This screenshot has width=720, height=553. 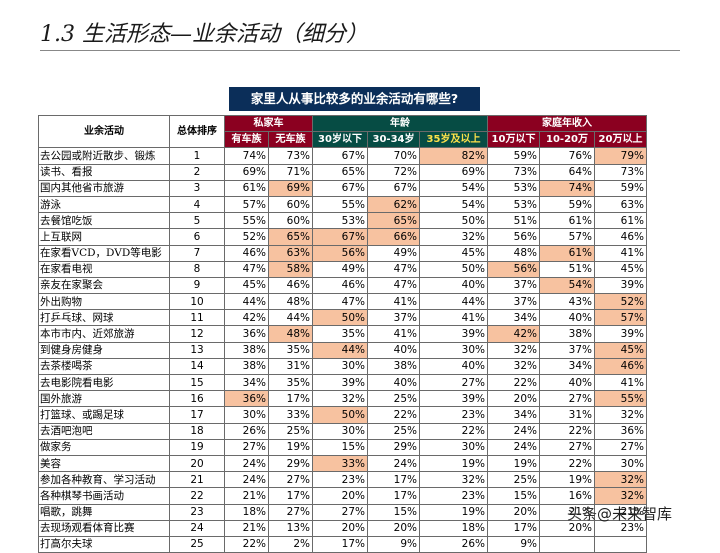 I want to click on table-row: 各种棋琴书画活动 22 21% 17% 20% 17% 23% 15% 16% 32%, so click(x=342, y=496).